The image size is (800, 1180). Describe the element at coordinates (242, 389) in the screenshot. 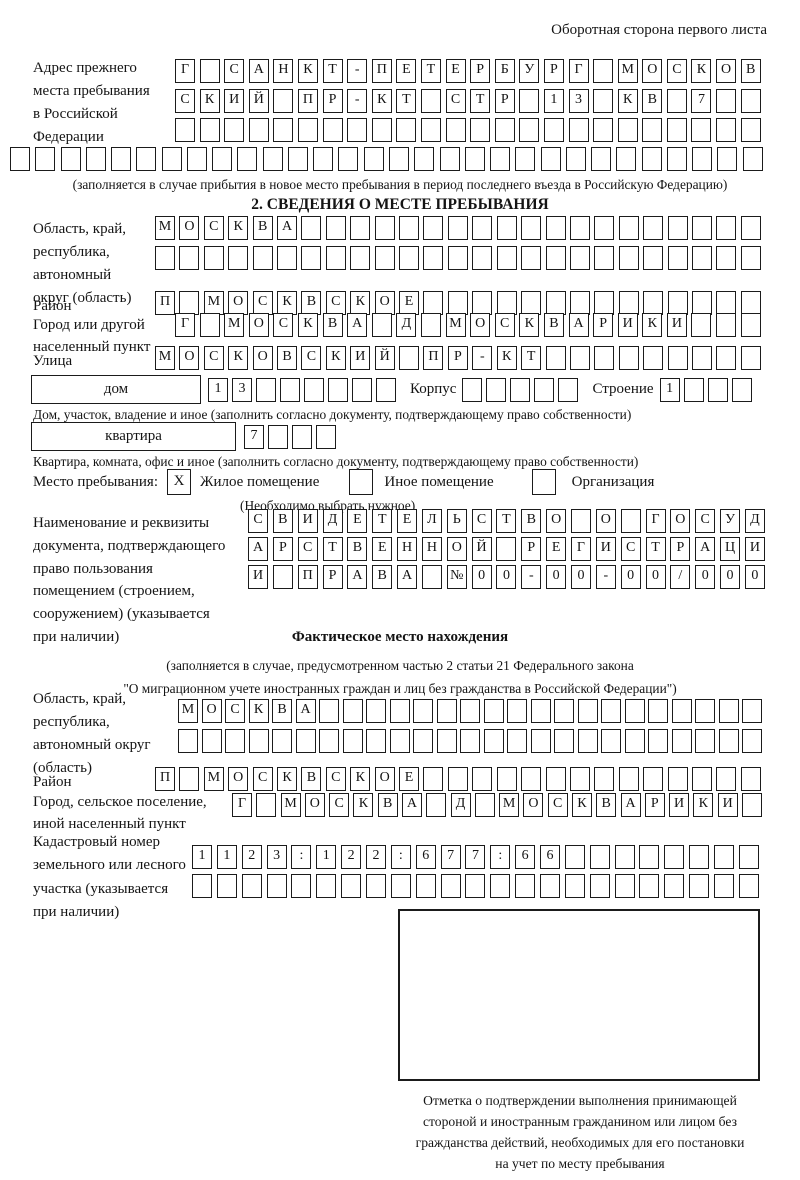

I see `char-box: 3` at that location.